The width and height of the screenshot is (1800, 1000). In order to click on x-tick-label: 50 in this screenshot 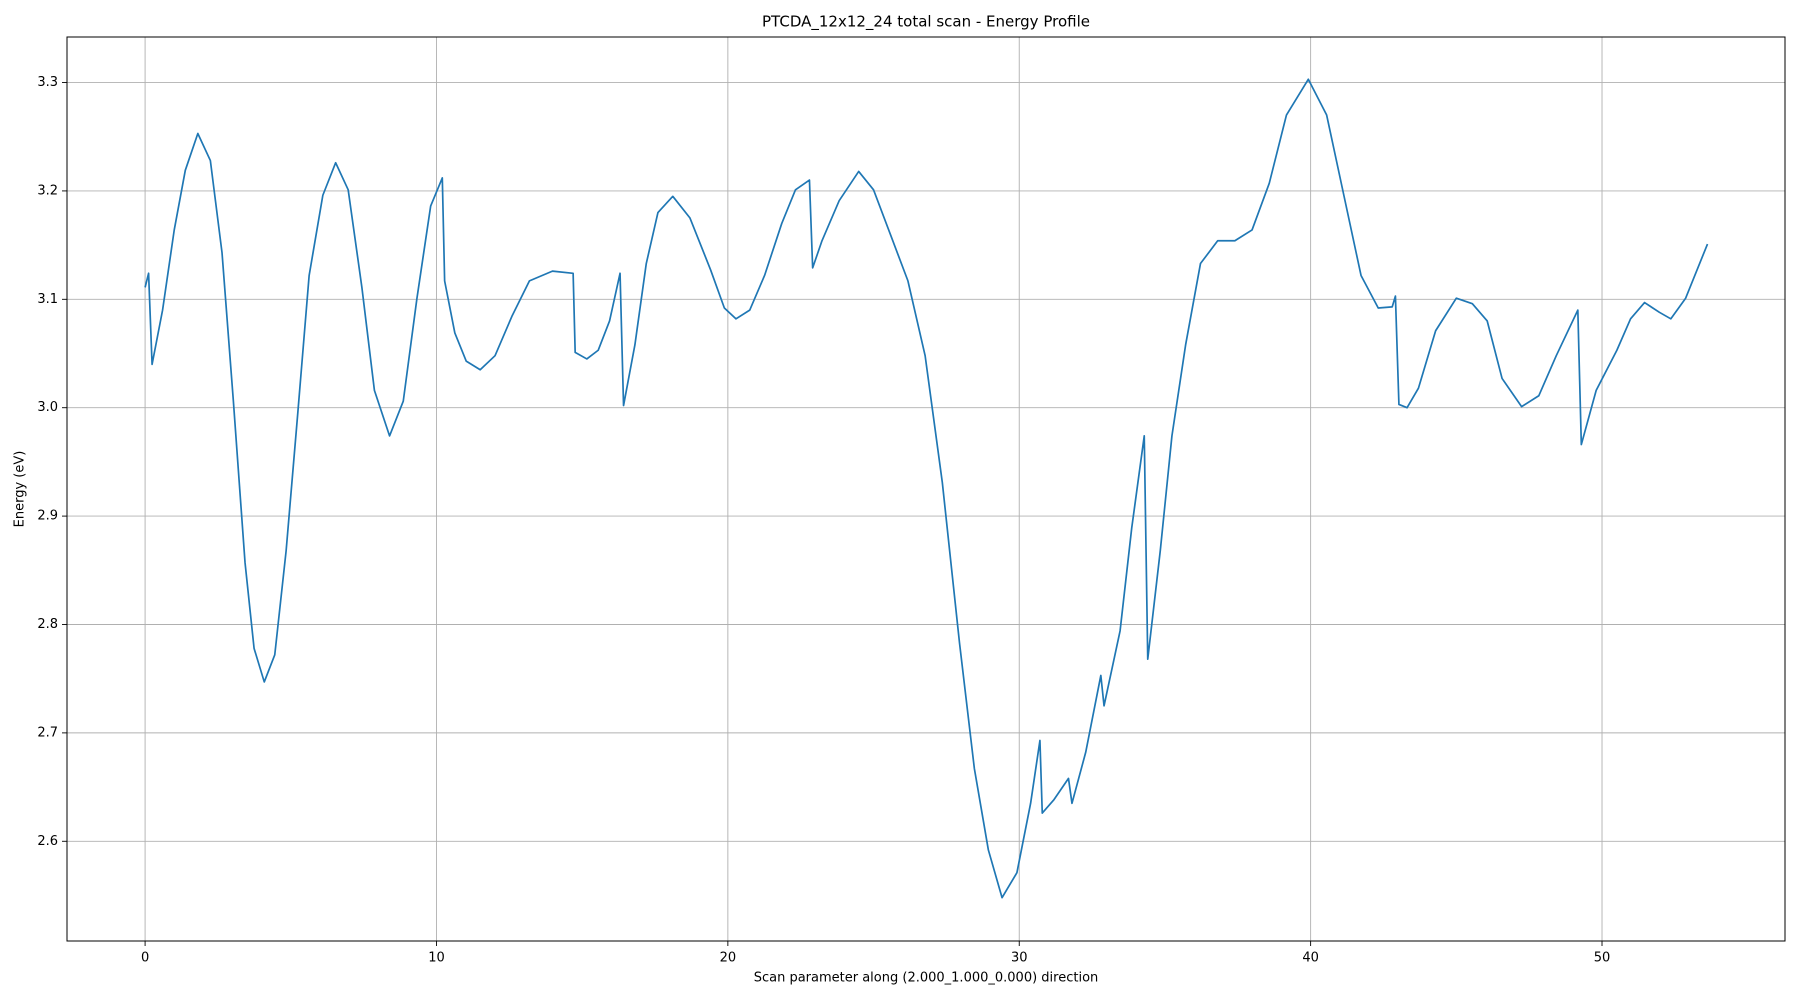, I will do `click(1602, 958)`.